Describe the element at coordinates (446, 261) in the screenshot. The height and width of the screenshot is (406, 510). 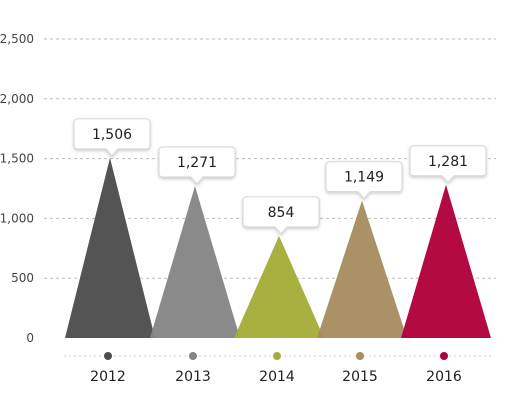
I see `triangle-bar-2016` at that location.